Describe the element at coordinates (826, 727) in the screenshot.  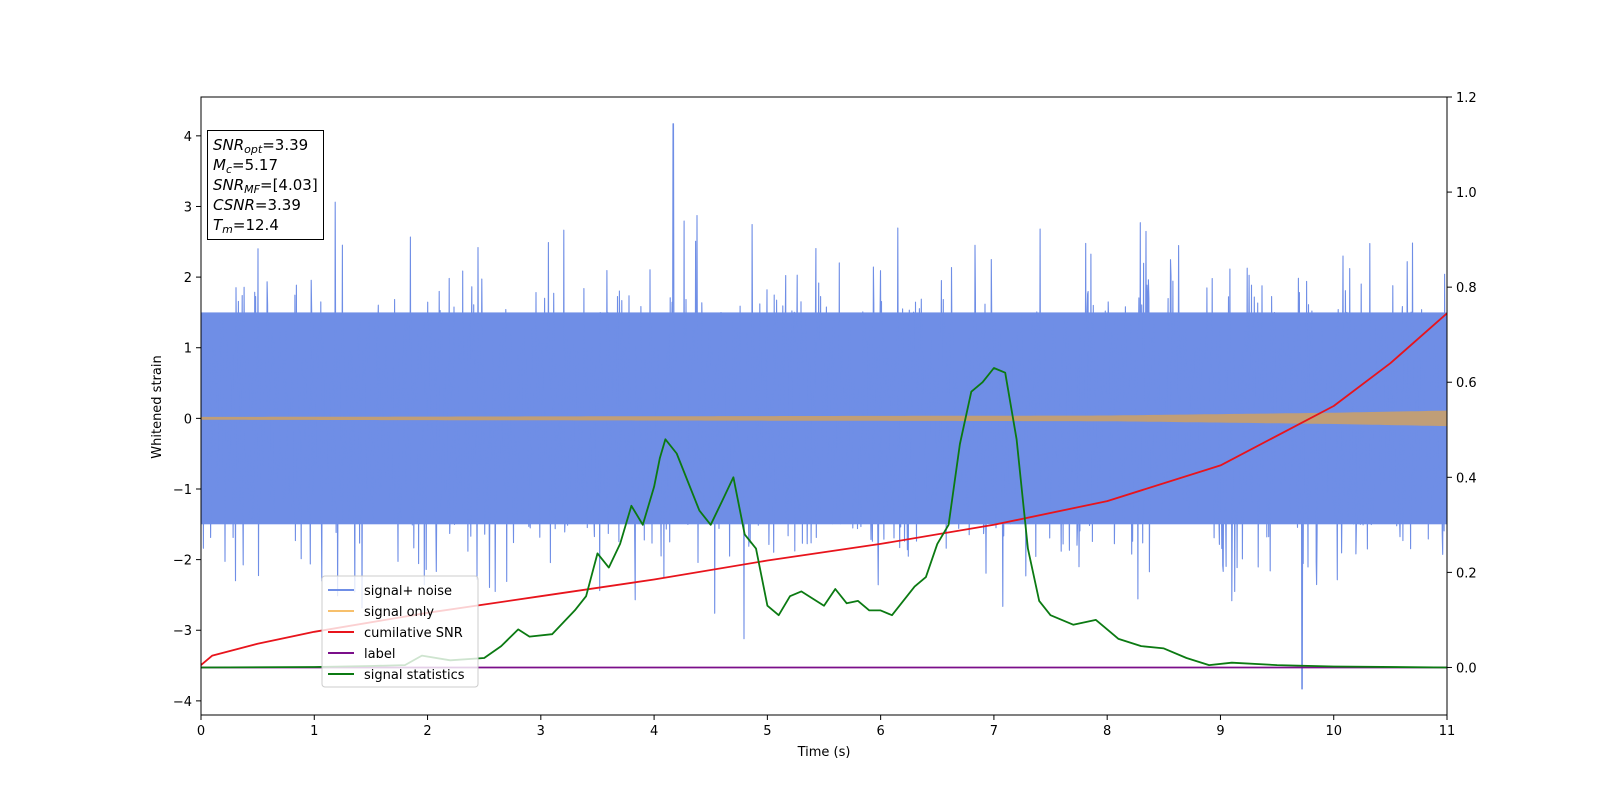
I see `x-axis: 0 1 2 3 4 5 6 7 8 9 10 11` at that location.